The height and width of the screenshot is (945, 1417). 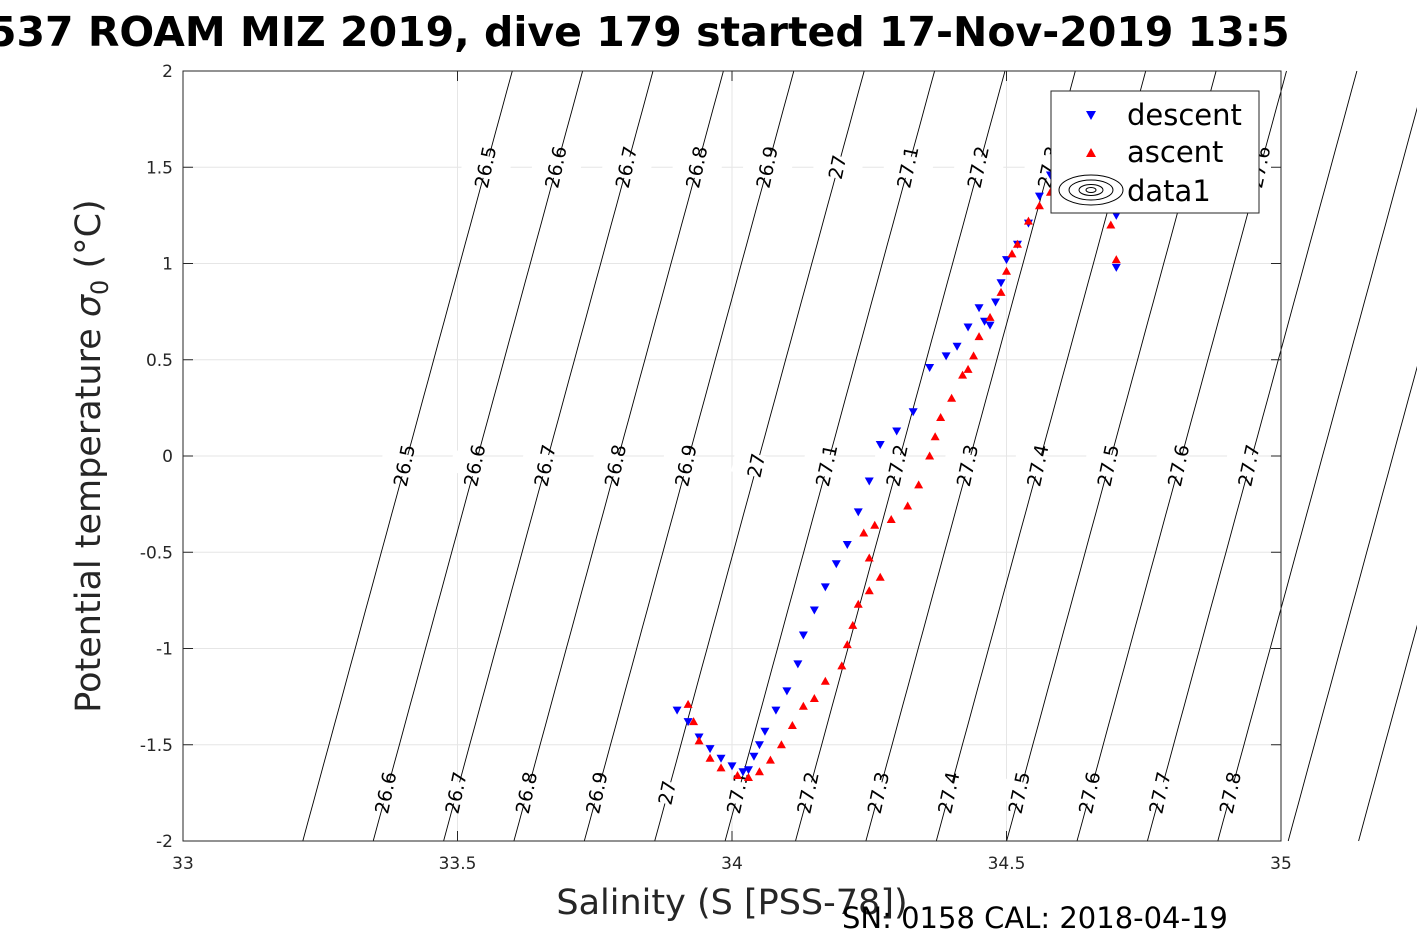 I want to click on contour-label-middle: 27, so click(x=757, y=466).